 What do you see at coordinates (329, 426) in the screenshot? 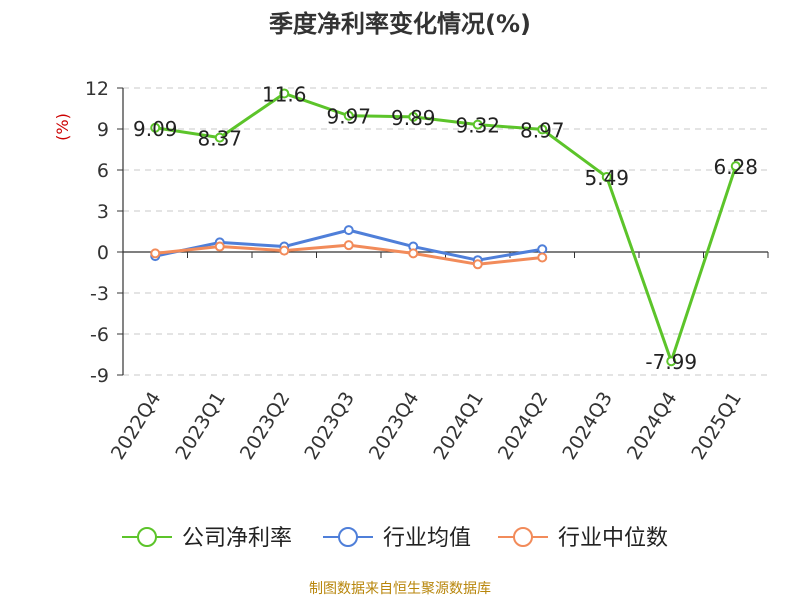
I see `x-tick-label: 2023Q3` at bounding box center [329, 426].